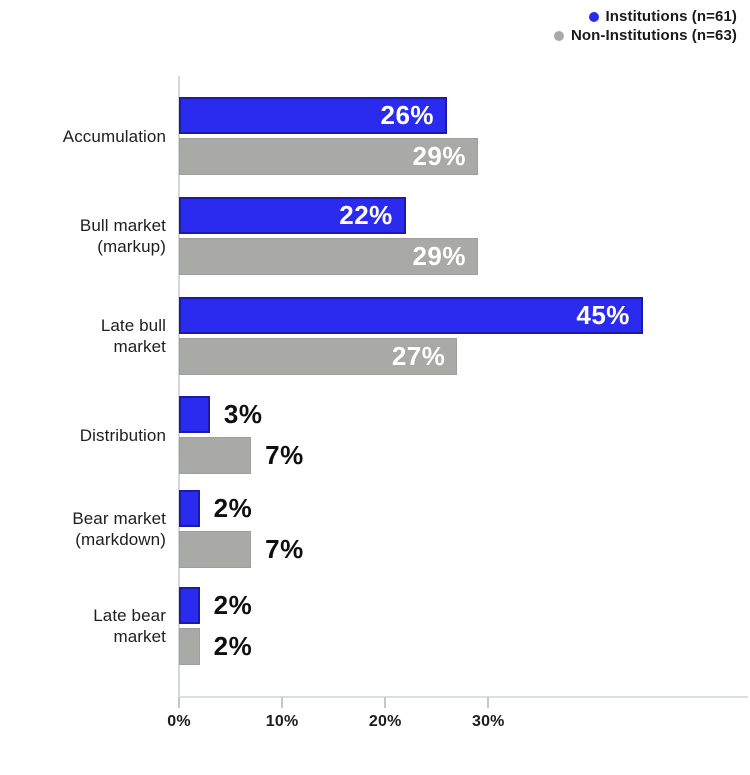 The image size is (750, 775). I want to click on category-label-line: (markup), so click(131, 246).